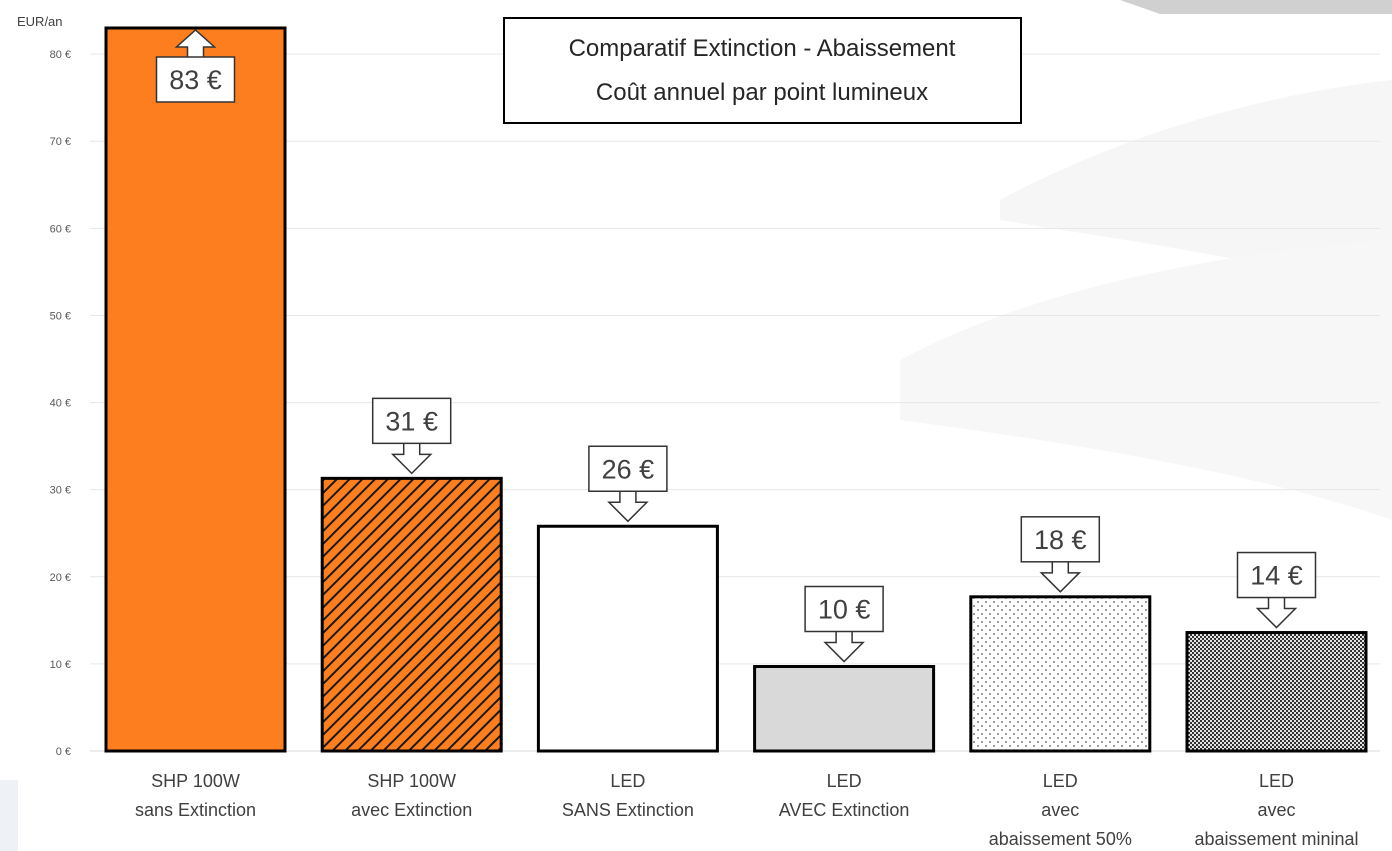 Image resolution: width=1392 pixels, height=851 pixels. Describe the element at coordinates (762, 48) in the screenshot. I see `chart-title-line-1: Comparatif Extinction - Abaissement` at that location.